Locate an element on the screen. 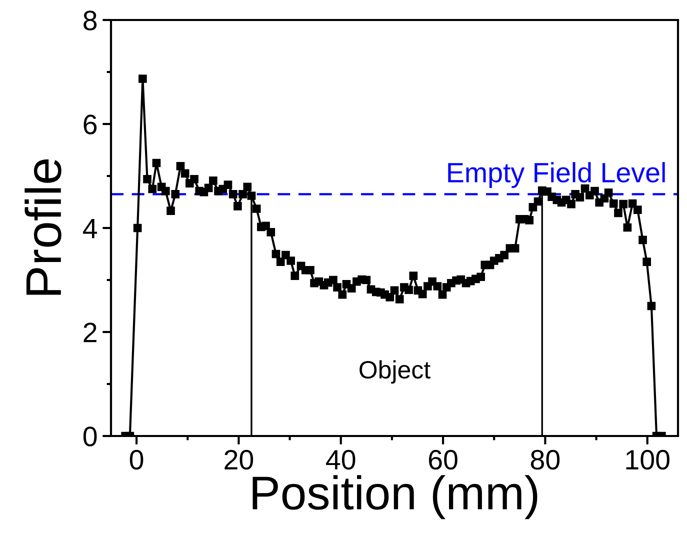 The width and height of the screenshot is (687, 535). x-tick-label: 40 is located at coordinates (341, 460).